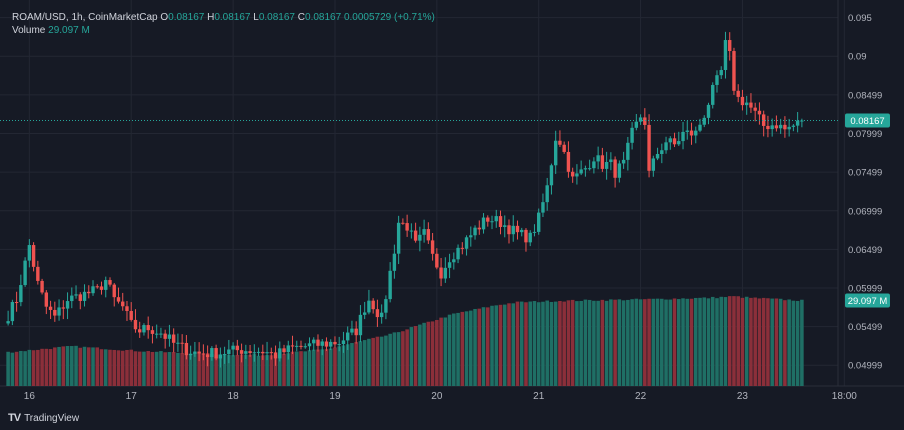  What do you see at coordinates (865, 250) in the screenshot?
I see `y-tick-label: 0.06499` at bounding box center [865, 250].